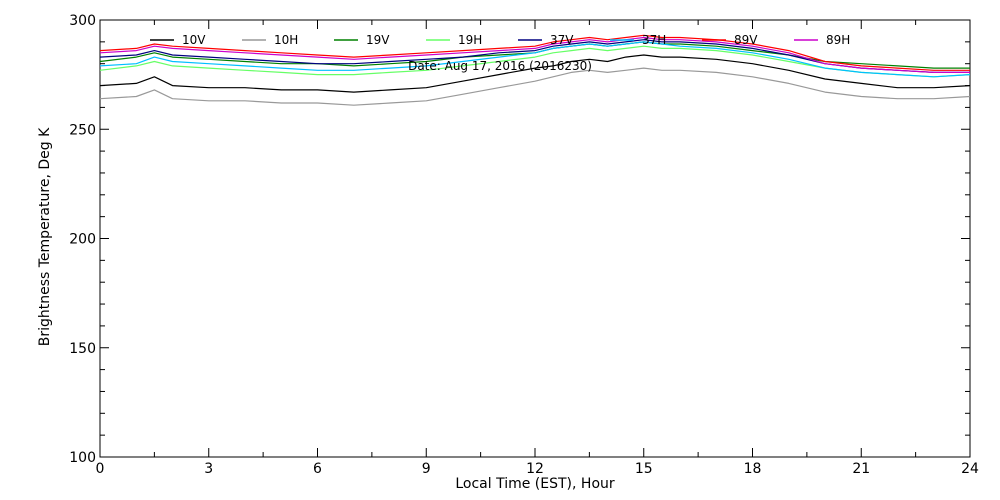 Image resolution: width=1000 pixels, height=500 pixels. Describe the element at coordinates (562, 40) in the screenshot. I see `legend-label: 37V` at that location.